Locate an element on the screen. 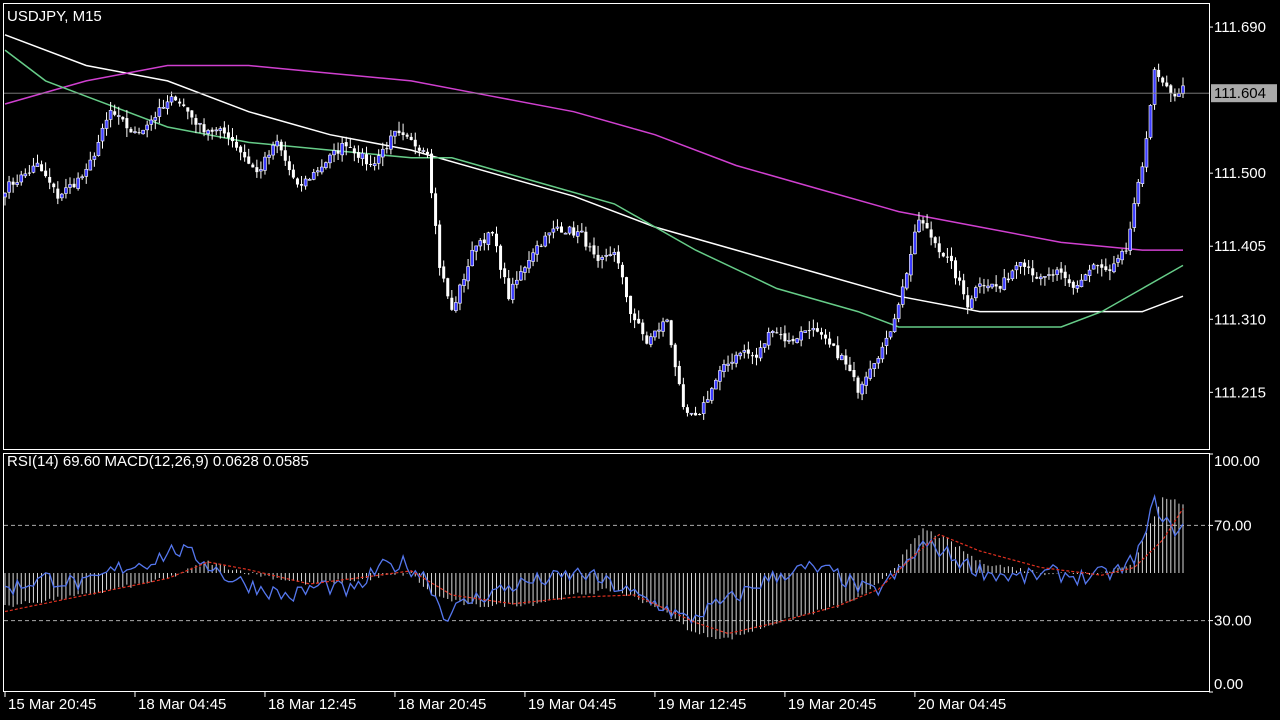 This screenshot has width=1280, height=720. time-tick-label: 19 Mar 12:45 is located at coordinates (702, 704).